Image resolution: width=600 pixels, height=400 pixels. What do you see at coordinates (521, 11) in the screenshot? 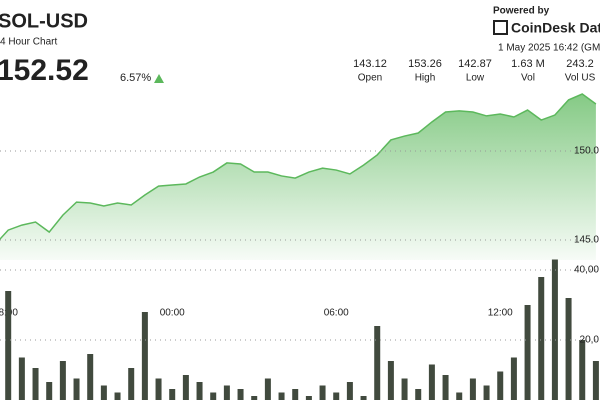
I see `powered-by: Powered by` at bounding box center [521, 11].